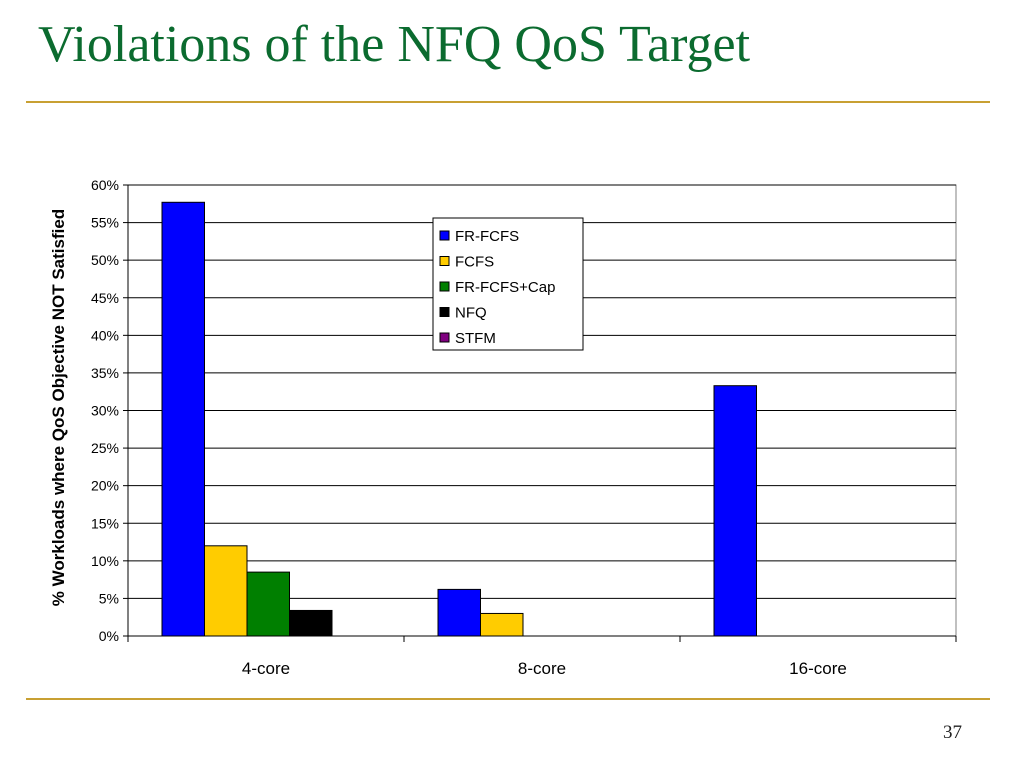  Describe the element at coordinates (105, 448) in the screenshot. I see `y-tick-label: 25%` at that location.